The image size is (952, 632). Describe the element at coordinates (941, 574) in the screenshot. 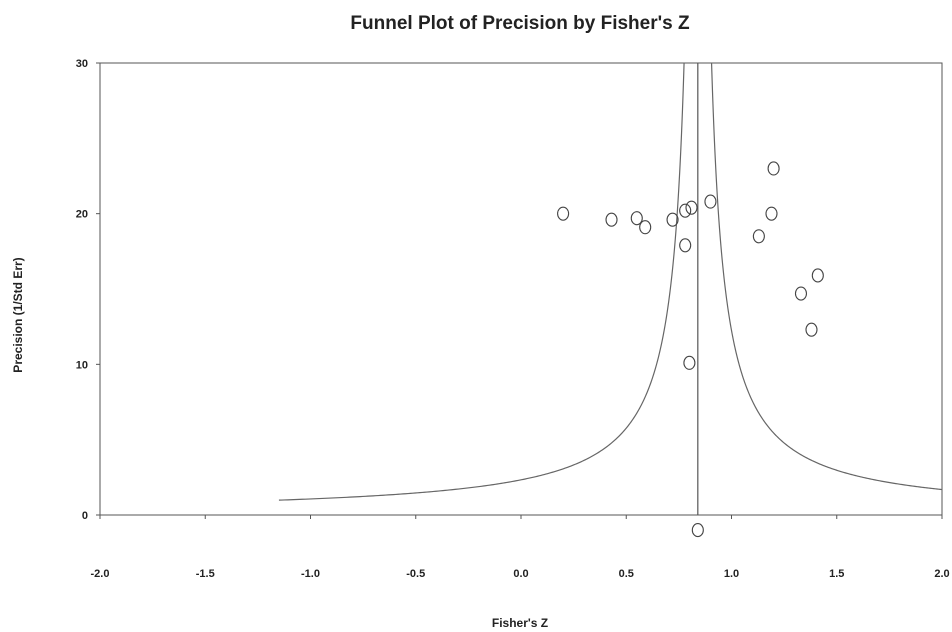

I see `x-tick-label: 2.0` at that location.